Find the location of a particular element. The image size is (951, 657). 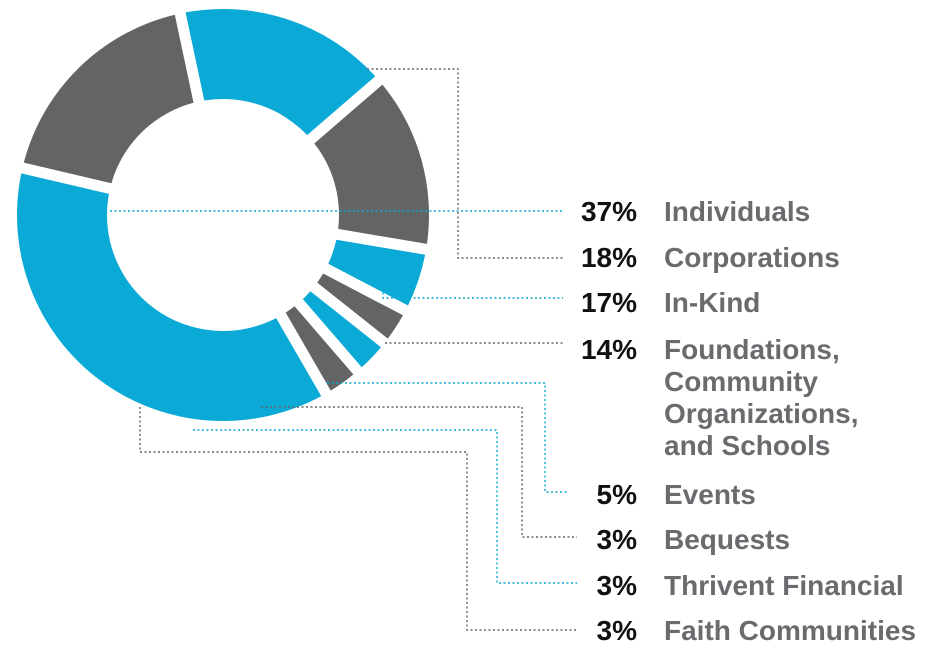

leader-line-bequests is located at coordinates (419, 472).